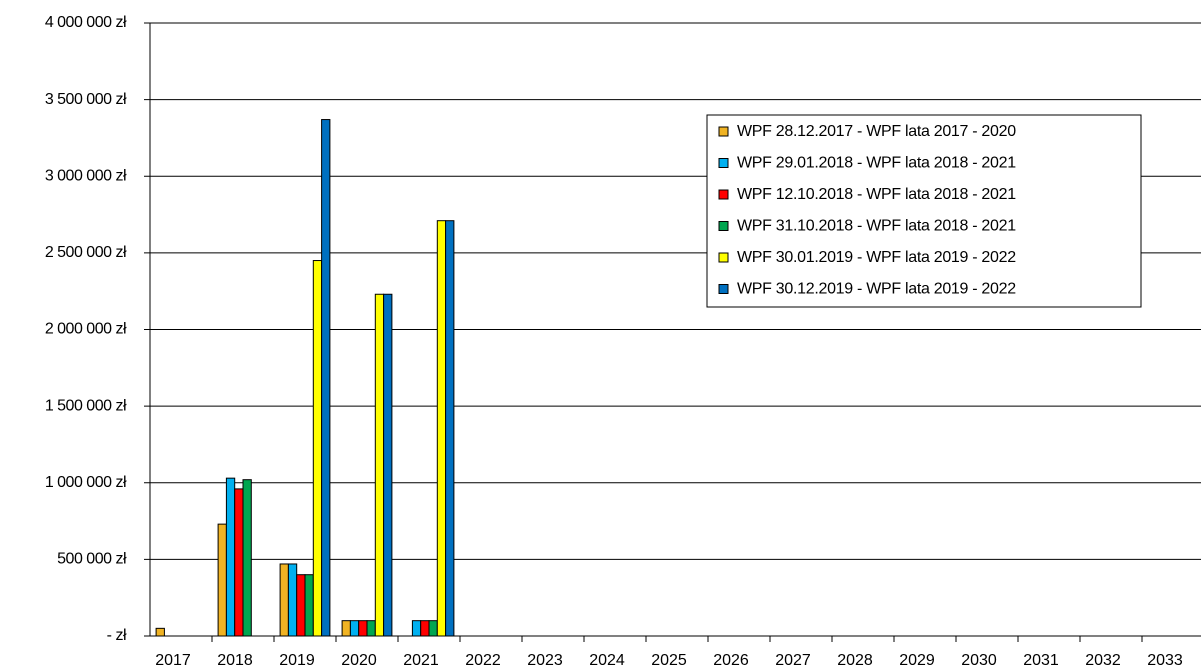 This screenshot has width=1201, height=668. What do you see at coordinates (421, 660) in the screenshot?
I see `x-tick-label: 2021` at bounding box center [421, 660].